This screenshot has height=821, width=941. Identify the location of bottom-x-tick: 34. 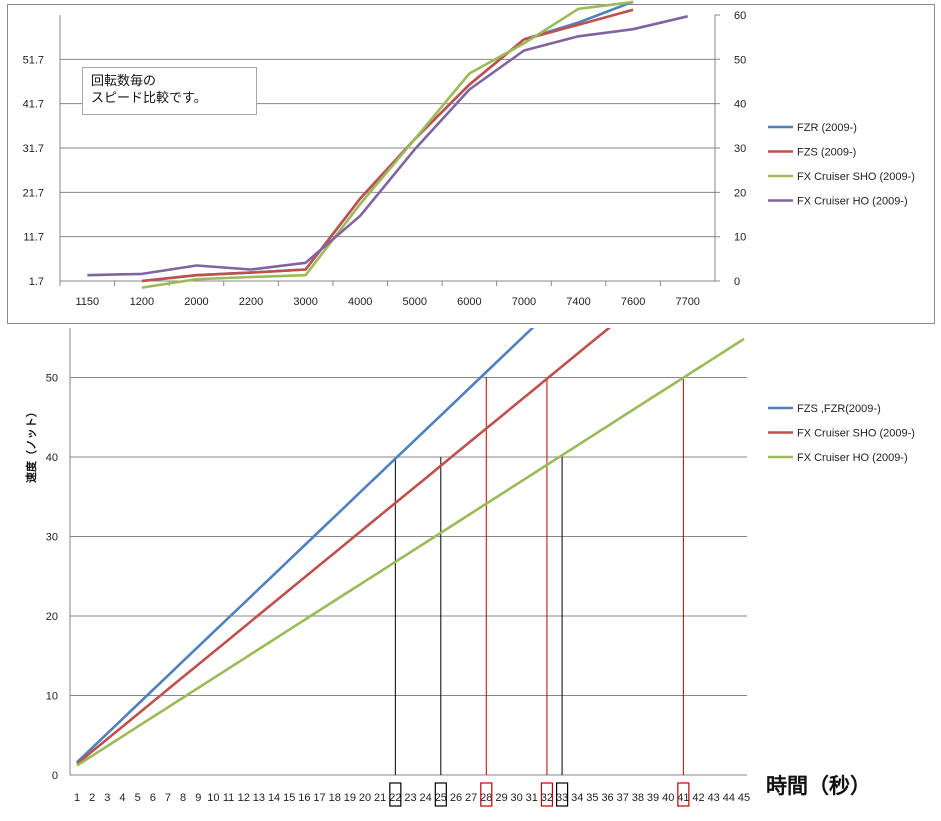
(577, 798).